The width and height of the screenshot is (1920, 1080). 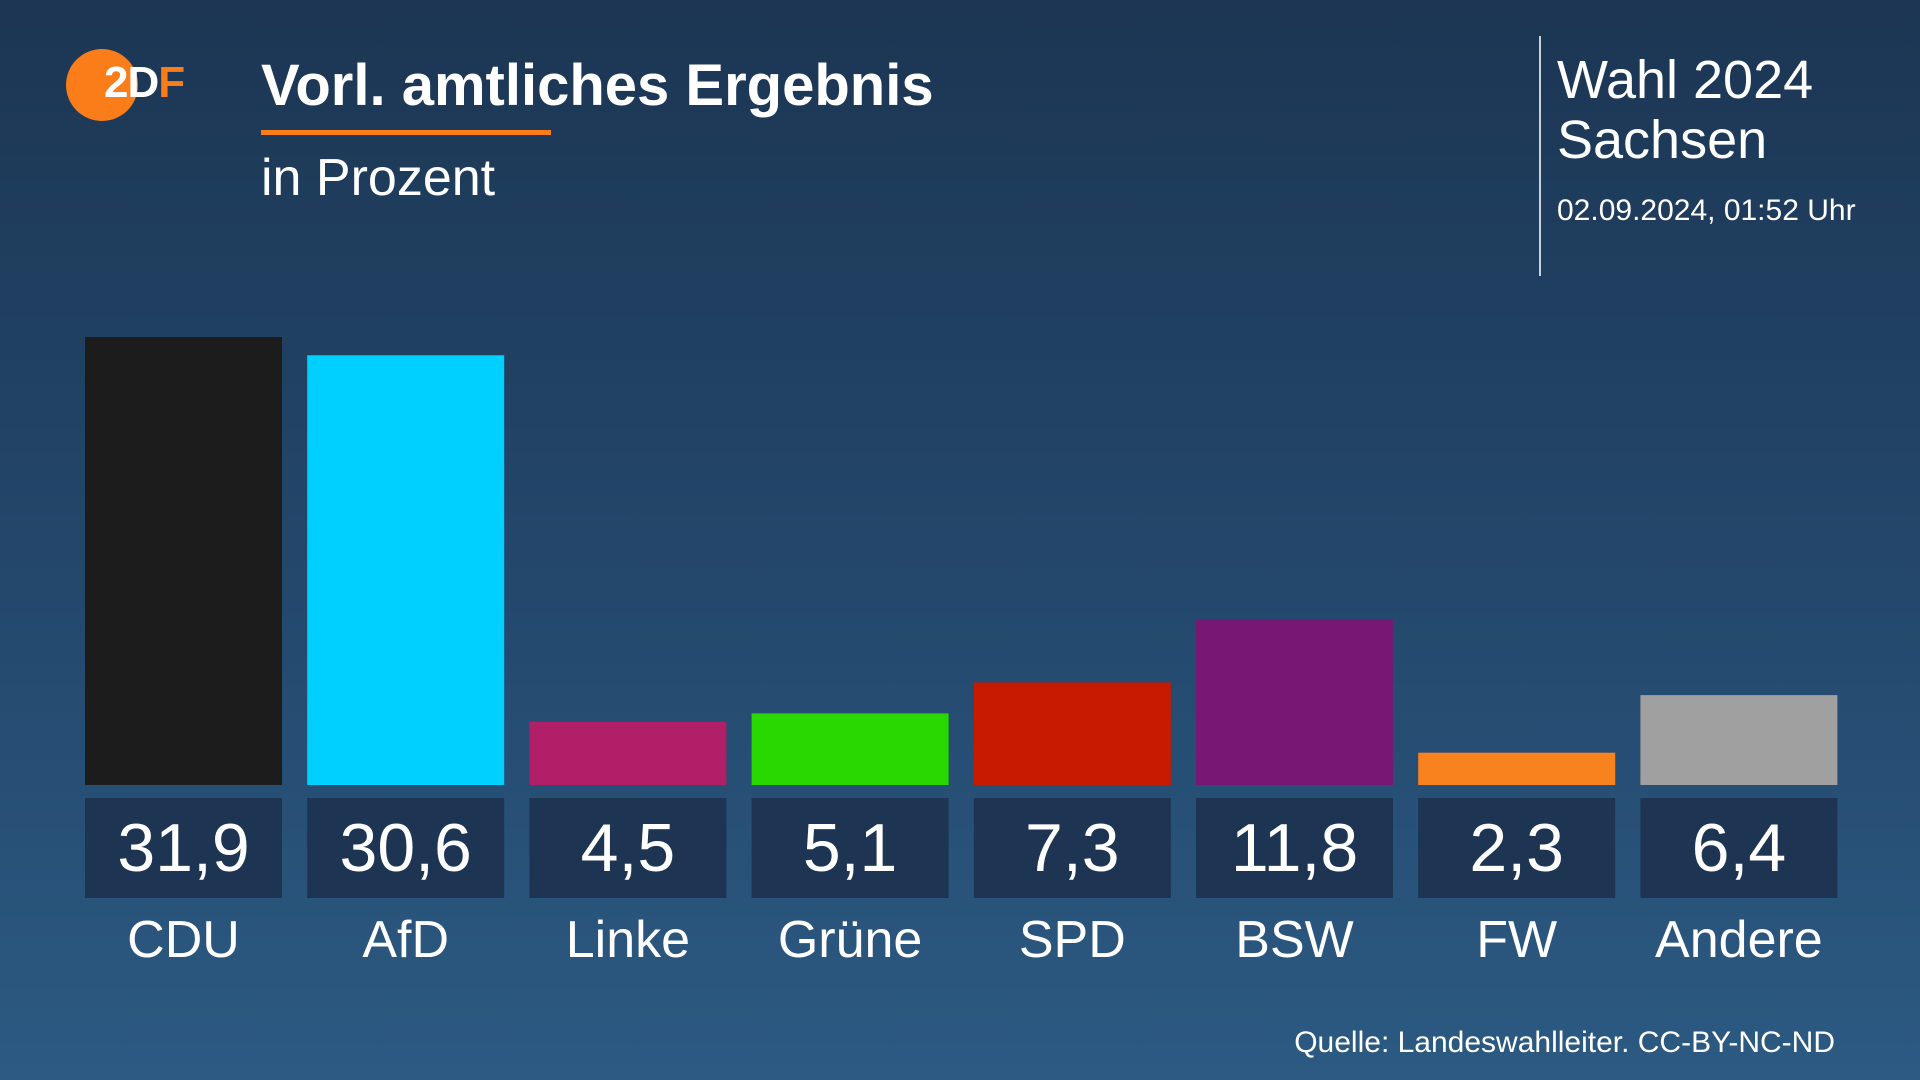 I want to click on value-box-linke, so click(x=628, y=848).